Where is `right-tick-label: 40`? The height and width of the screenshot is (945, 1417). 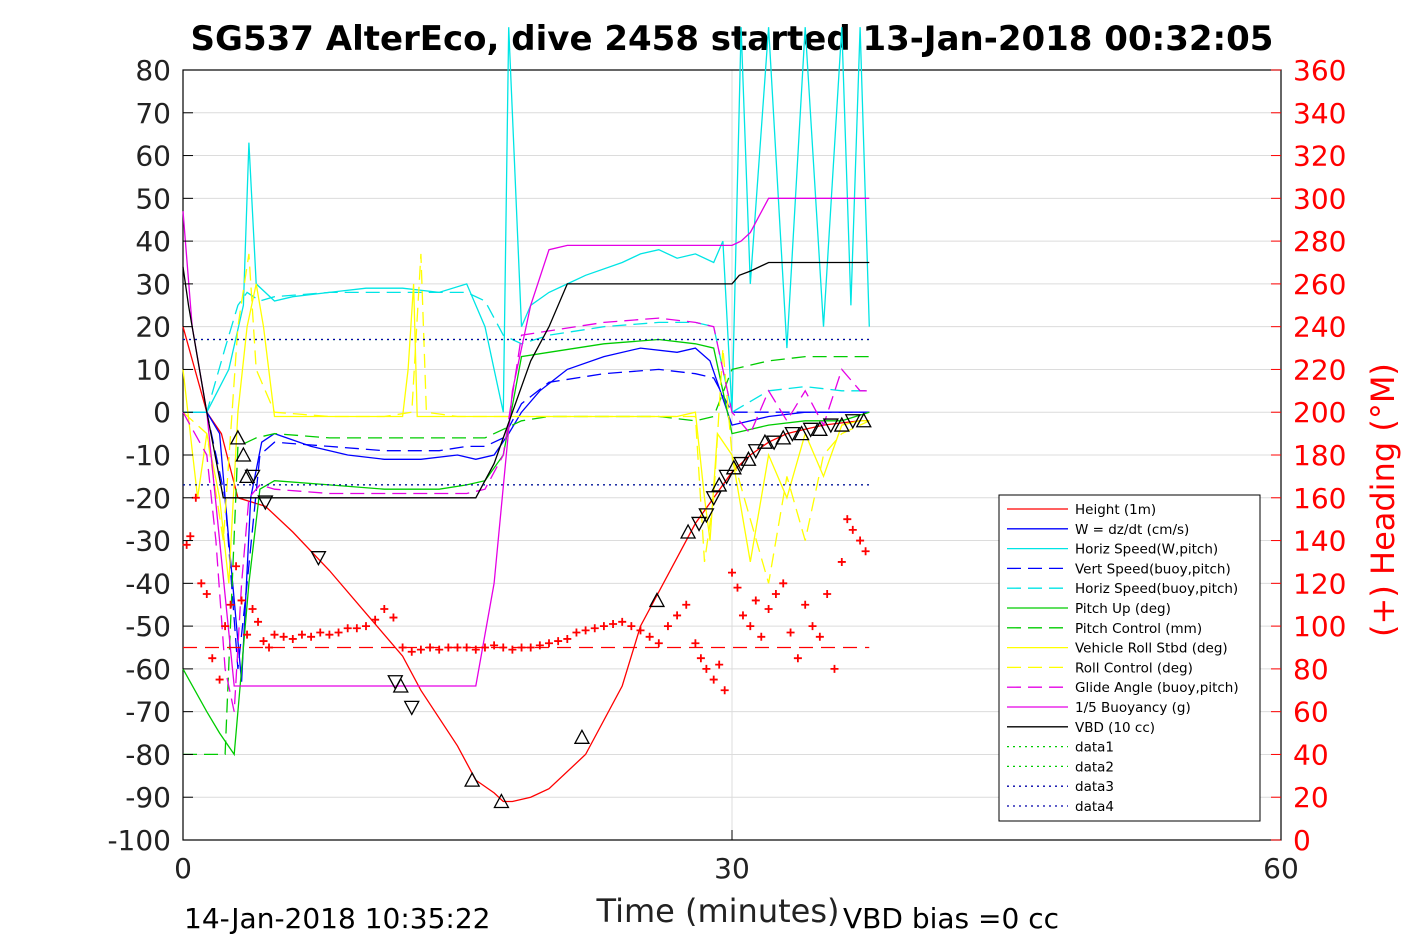 right-tick-label: 40 is located at coordinates (1311, 754).